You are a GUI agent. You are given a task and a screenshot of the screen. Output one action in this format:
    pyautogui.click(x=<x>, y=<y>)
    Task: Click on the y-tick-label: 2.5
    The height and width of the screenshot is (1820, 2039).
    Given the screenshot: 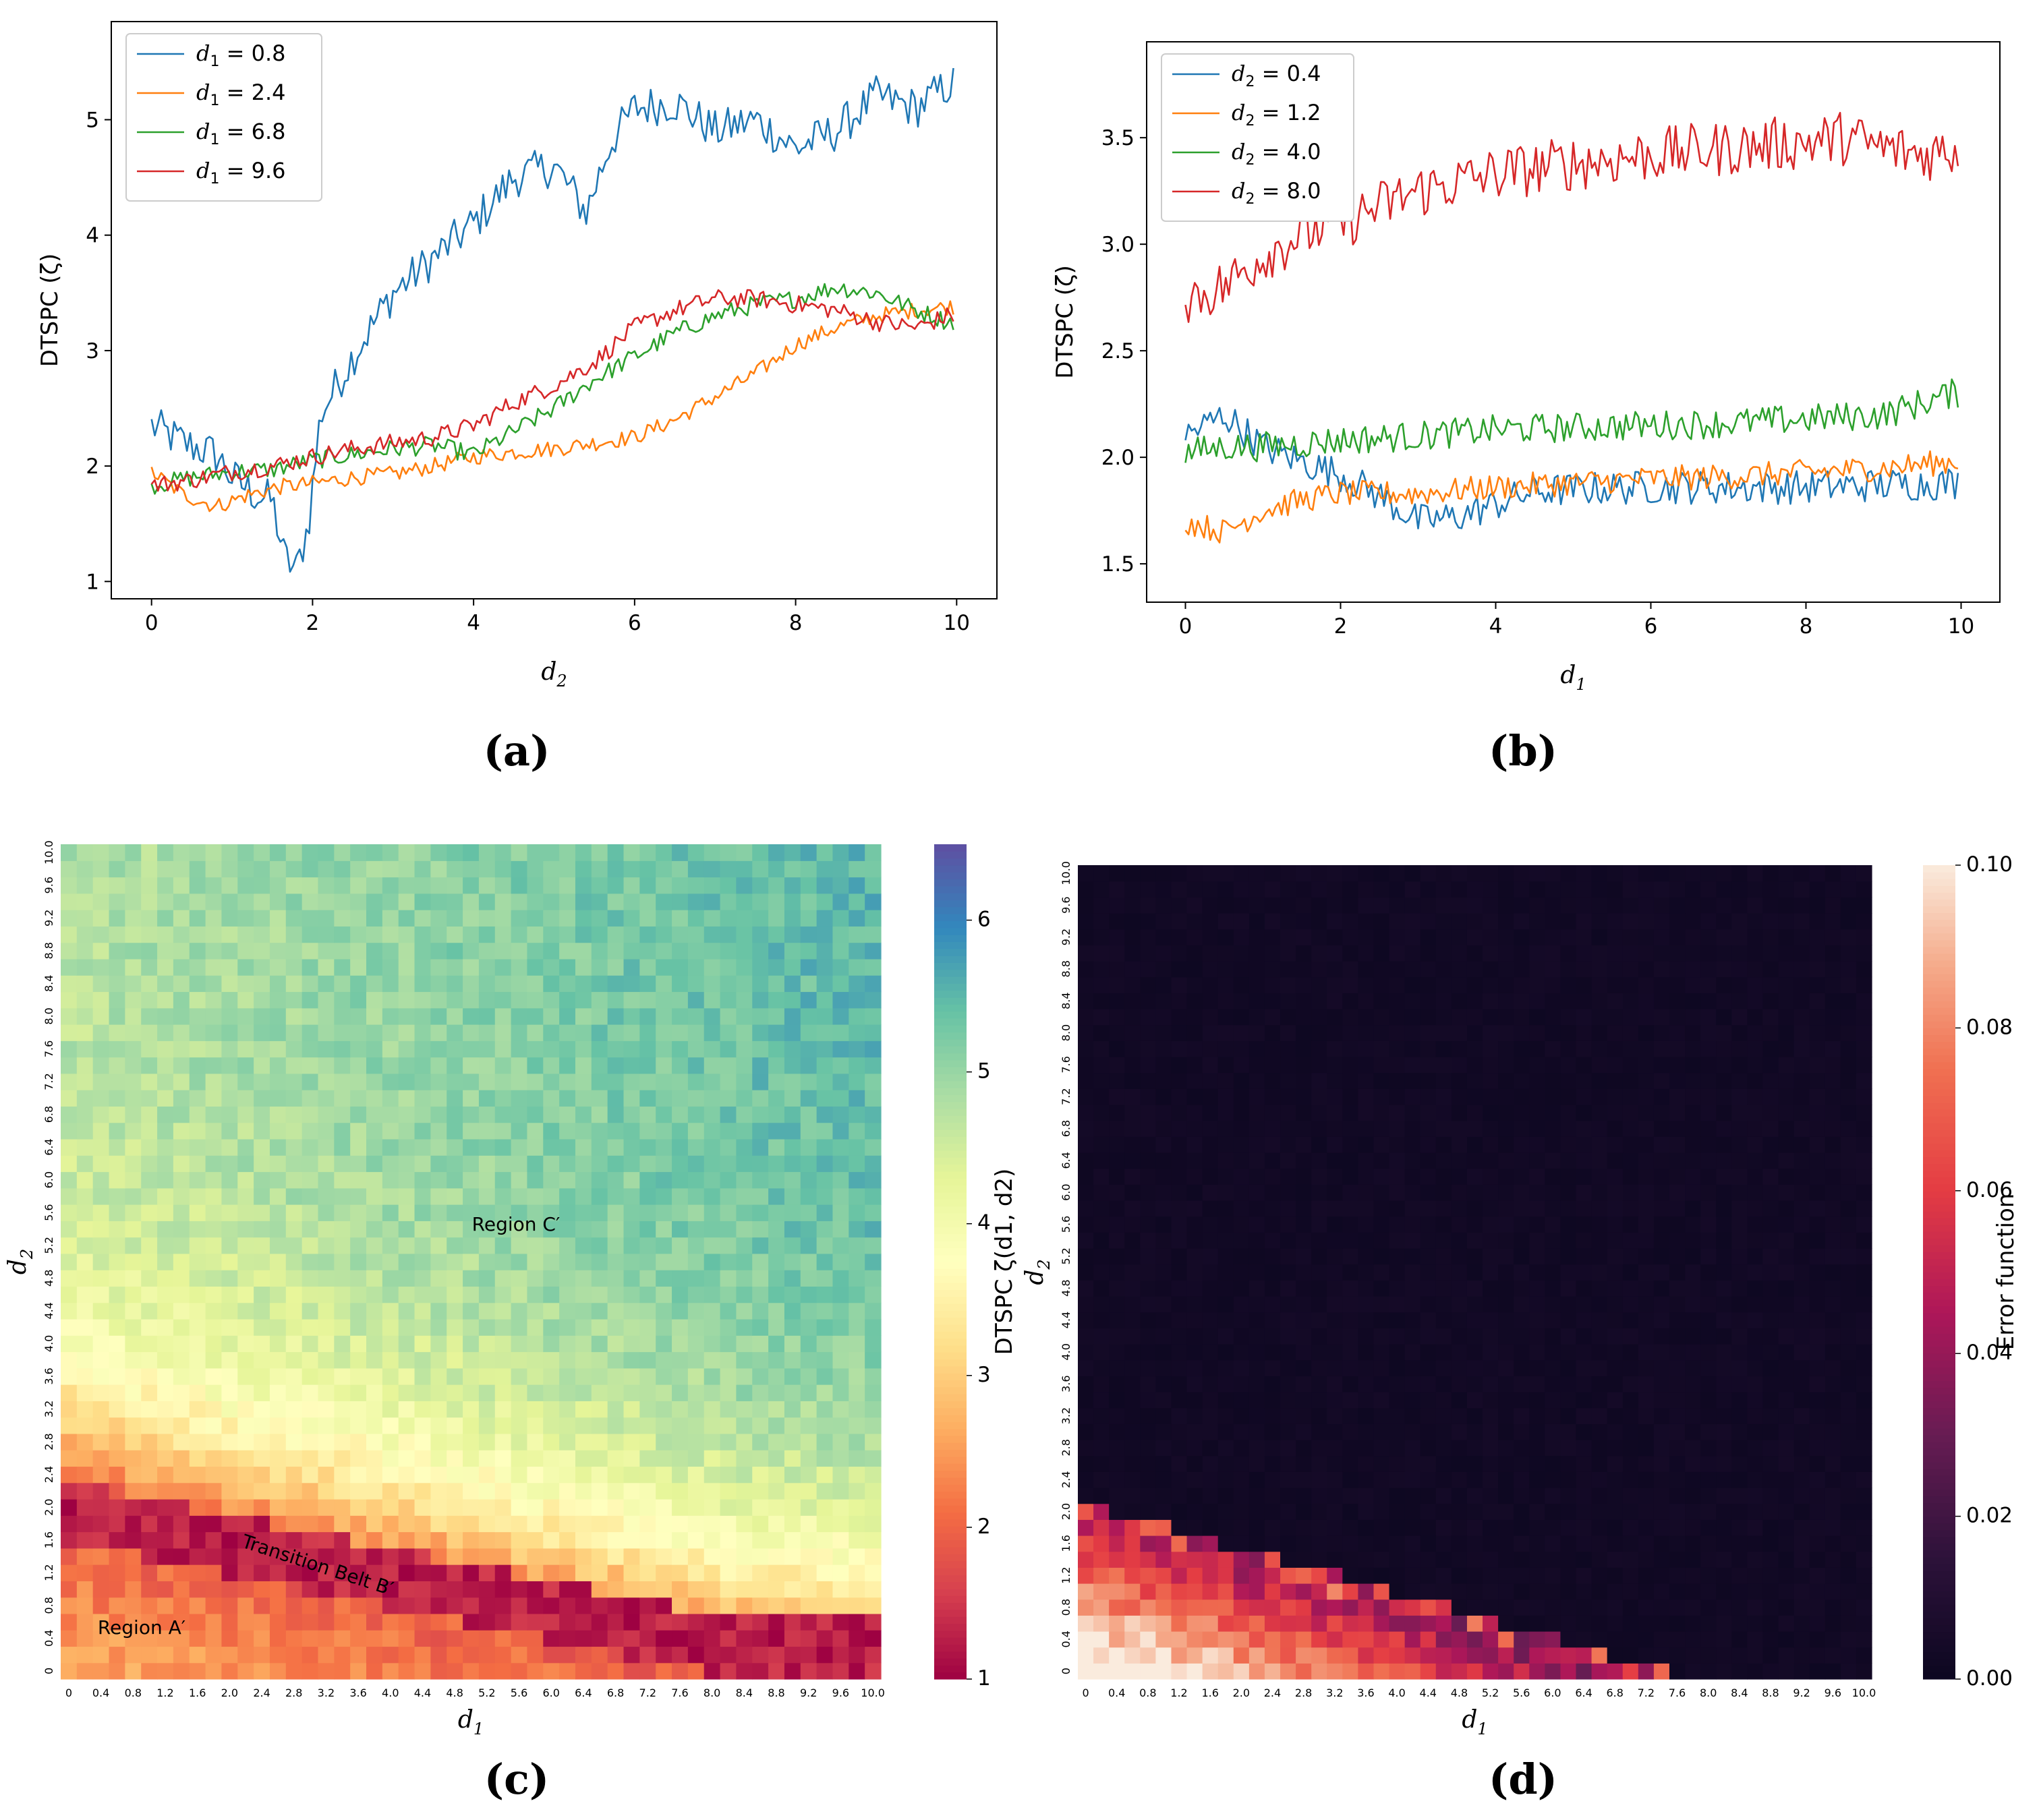 What is the action you would take?
    pyautogui.click(x=1118, y=351)
    